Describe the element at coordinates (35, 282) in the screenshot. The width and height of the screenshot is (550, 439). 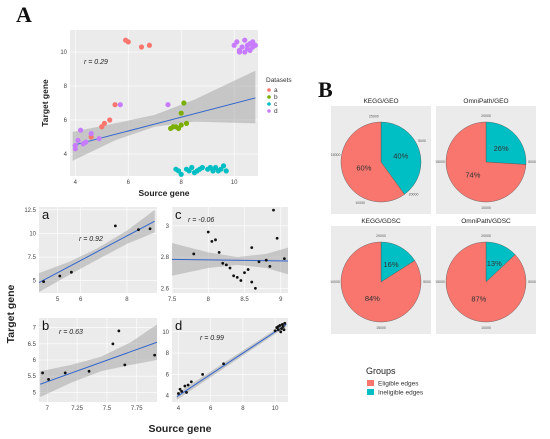
I see `y-tick-label: 5` at that location.